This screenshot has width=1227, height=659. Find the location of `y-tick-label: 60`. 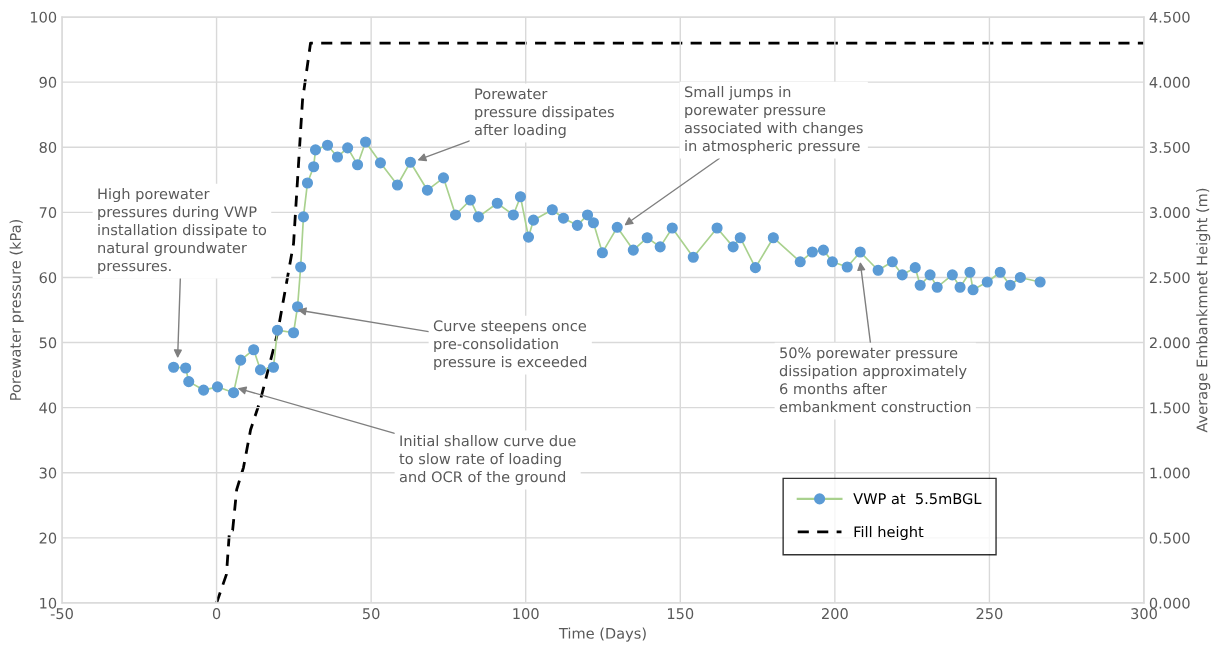

y-tick-label: 60 is located at coordinates (48, 278).